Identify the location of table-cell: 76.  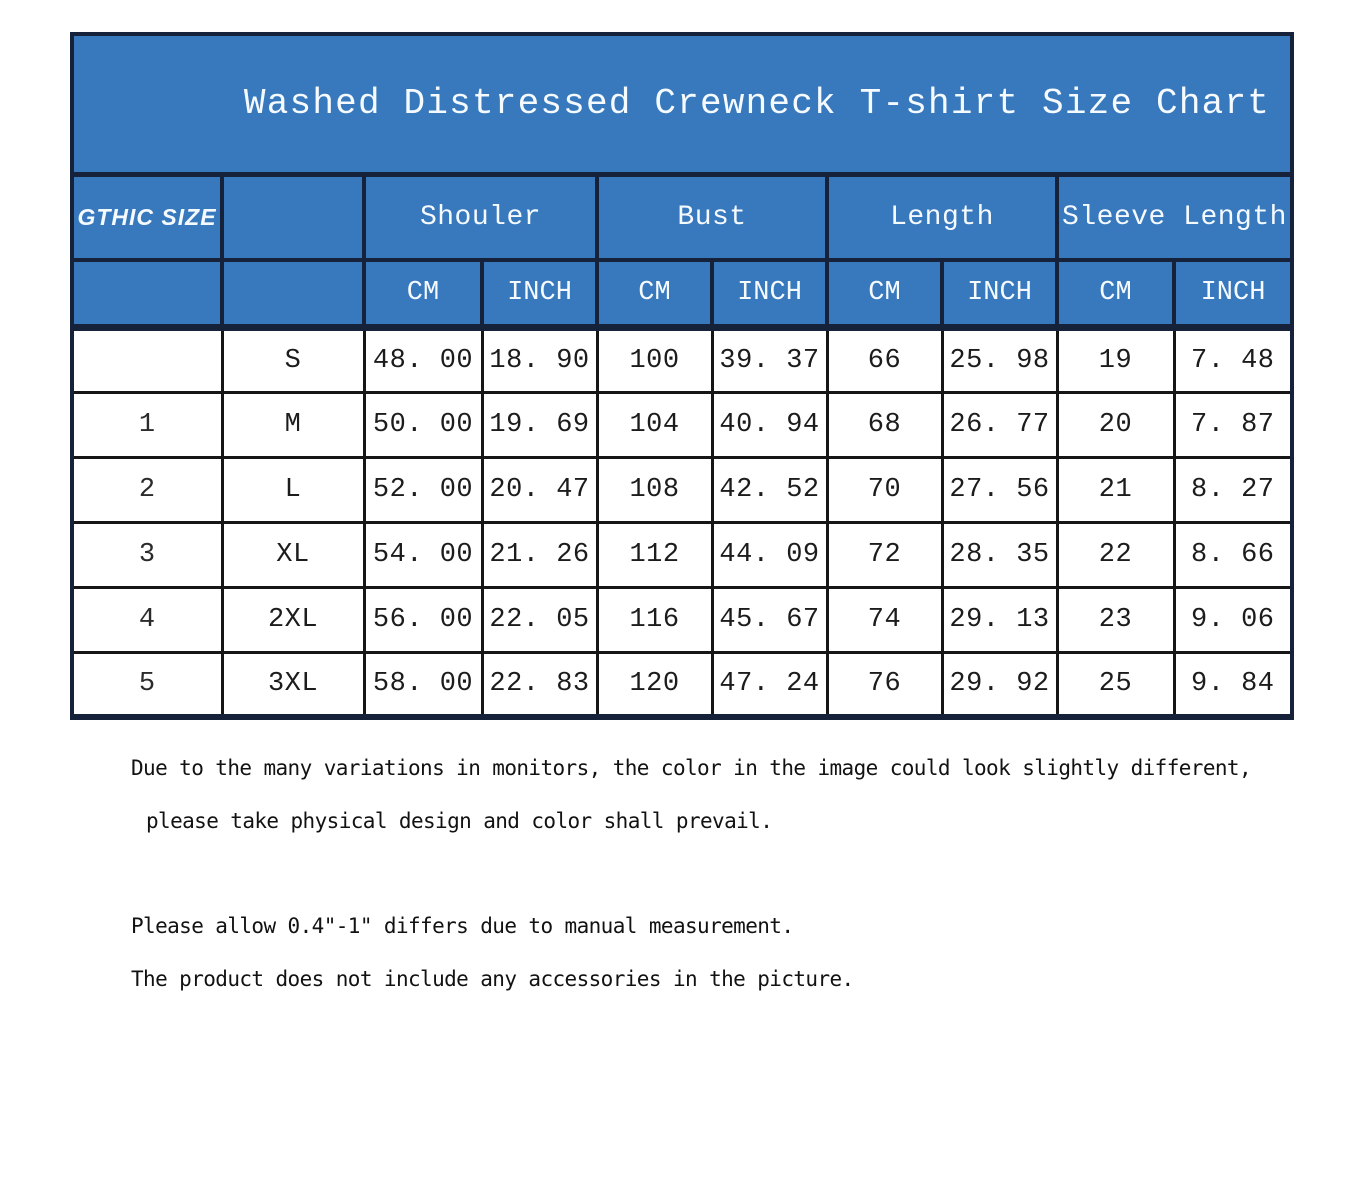
(884, 684).